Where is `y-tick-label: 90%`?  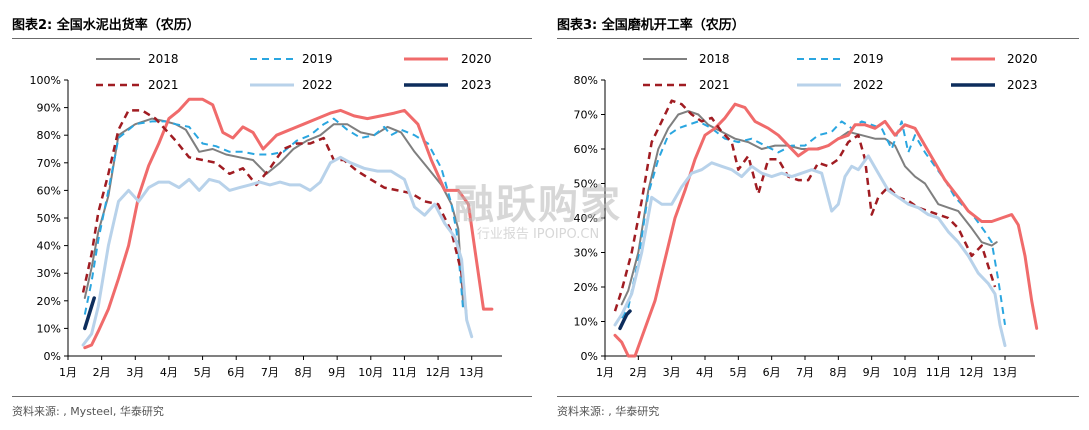
y-tick-label: 90% is located at coordinates (49, 108).